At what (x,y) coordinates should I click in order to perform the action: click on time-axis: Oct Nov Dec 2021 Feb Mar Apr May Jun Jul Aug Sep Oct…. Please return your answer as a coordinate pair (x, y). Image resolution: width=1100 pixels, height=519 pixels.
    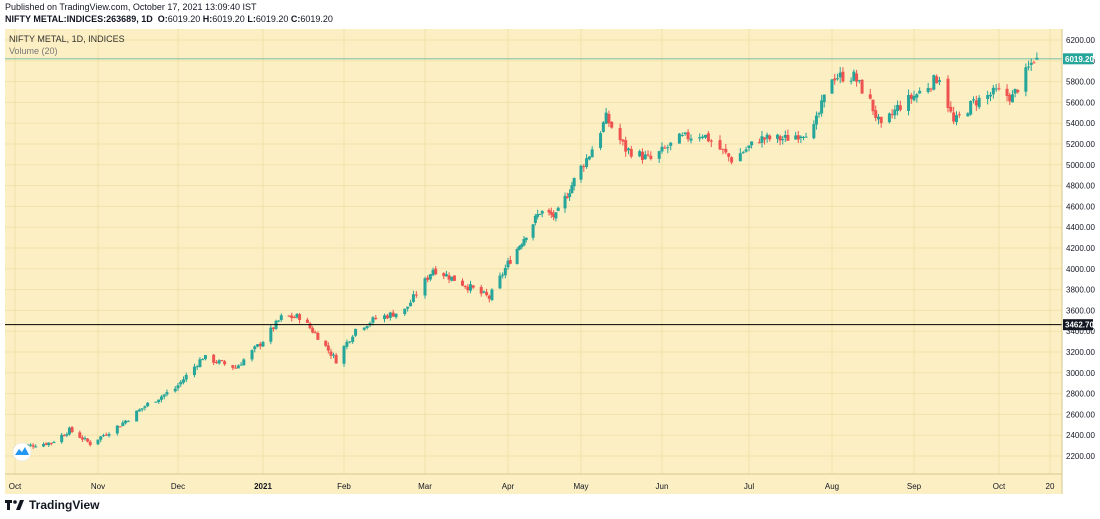
    Looking at the image, I should click on (532, 486).